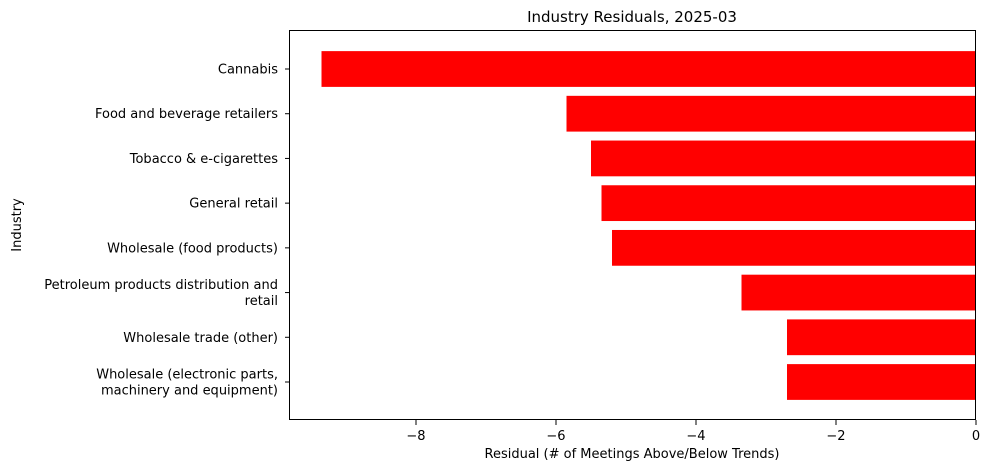 The image size is (990, 471). What do you see at coordinates (632, 17) in the screenshot?
I see `chart-title: Industry Residuals, 2025-03` at bounding box center [632, 17].